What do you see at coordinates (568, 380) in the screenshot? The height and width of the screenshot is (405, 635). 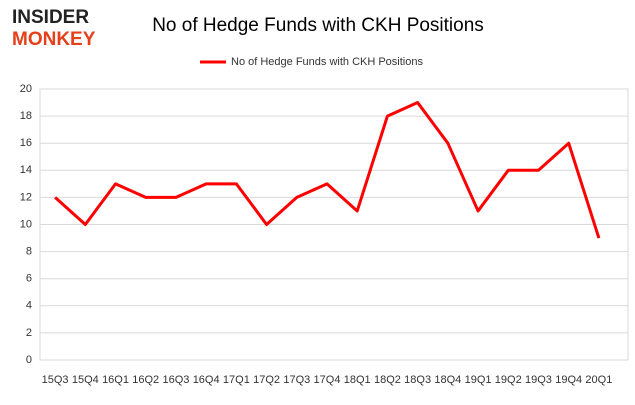 I see `x-tick-label: 19Q4` at bounding box center [568, 380].